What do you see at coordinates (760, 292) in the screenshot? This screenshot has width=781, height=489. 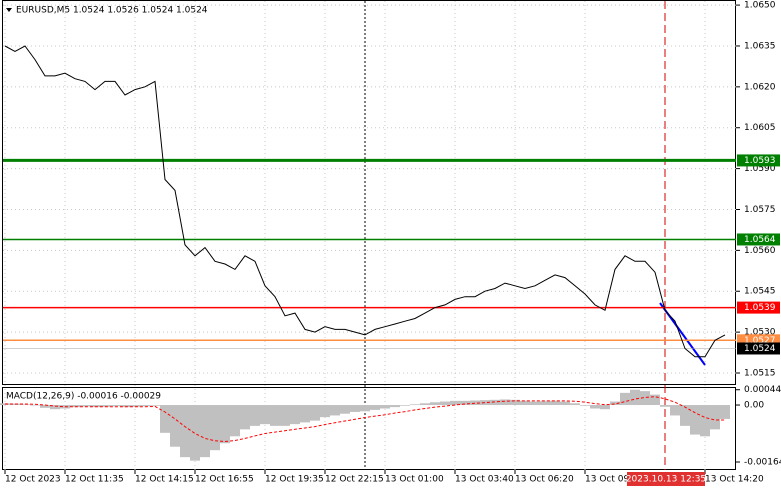 I see `y-tick-label: 1.0545` at bounding box center [760, 292].